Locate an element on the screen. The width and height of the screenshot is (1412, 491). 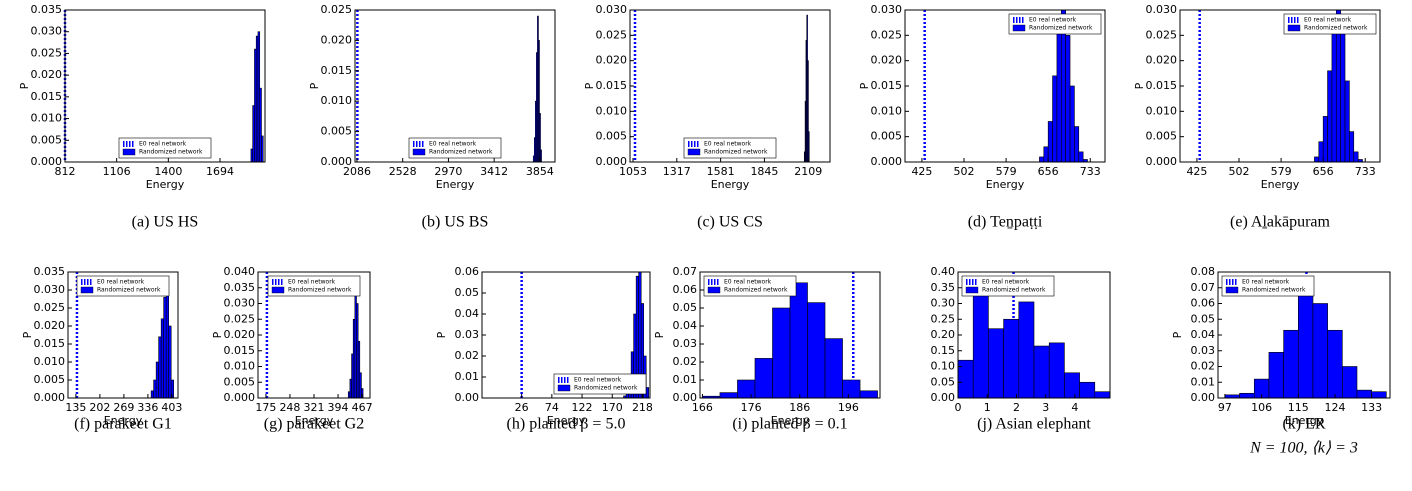
x-tick-label: 425 is located at coordinates (1196, 171).